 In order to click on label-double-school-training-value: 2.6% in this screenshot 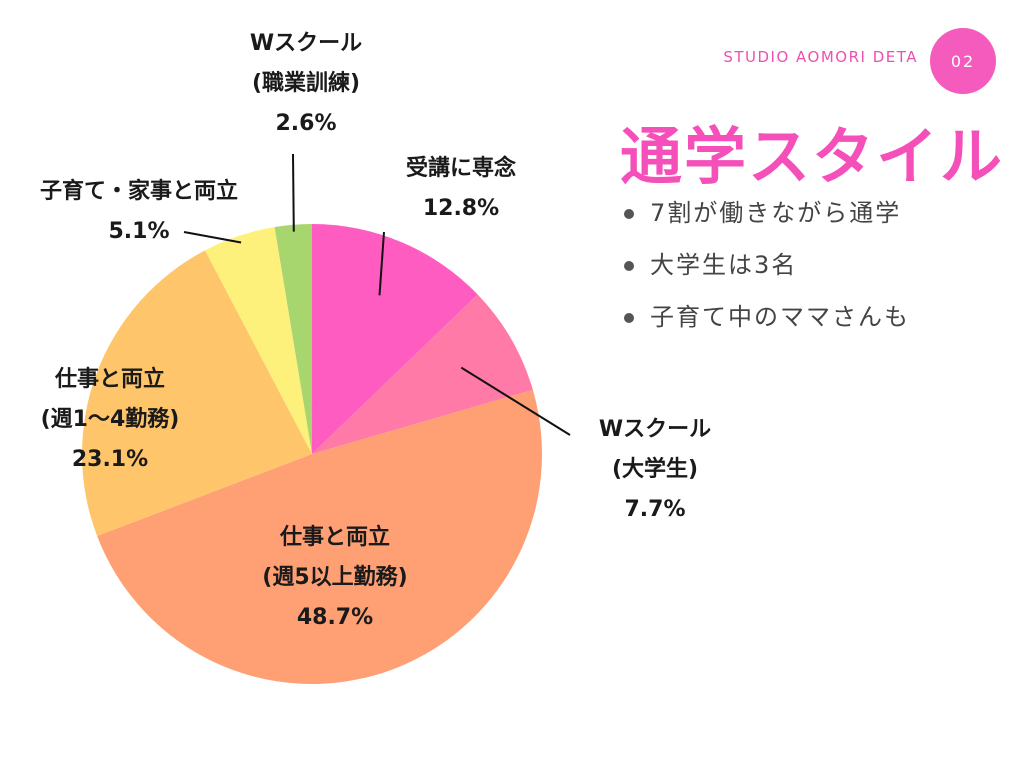, I will do `click(306, 123)`.